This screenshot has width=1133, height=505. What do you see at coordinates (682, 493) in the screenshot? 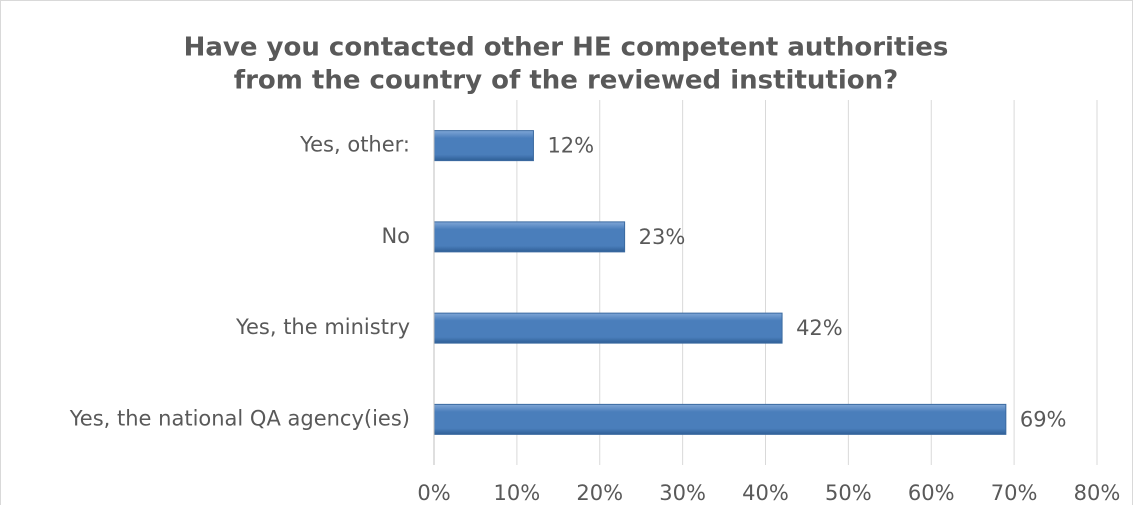
I see `x-tick-label: 30%` at bounding box center [682, 493].